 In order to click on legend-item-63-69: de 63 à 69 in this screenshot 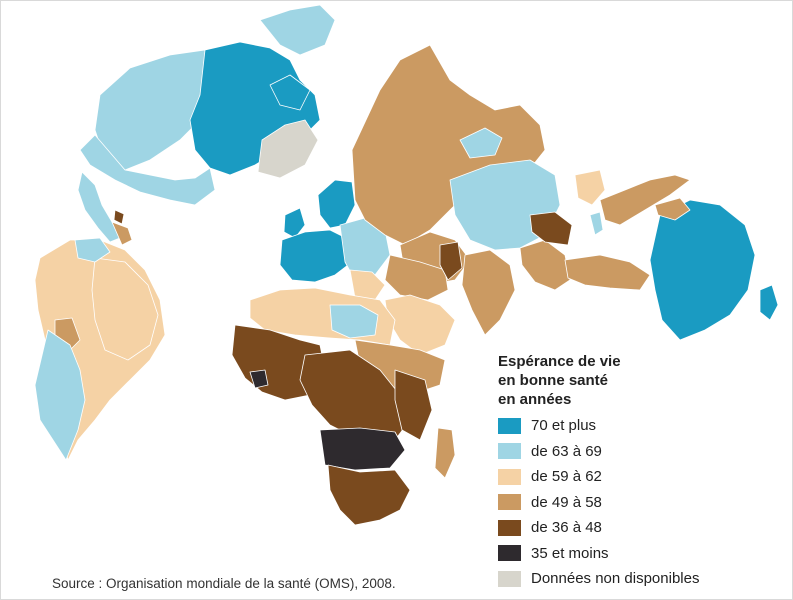, I will do `click(643, 452)`.